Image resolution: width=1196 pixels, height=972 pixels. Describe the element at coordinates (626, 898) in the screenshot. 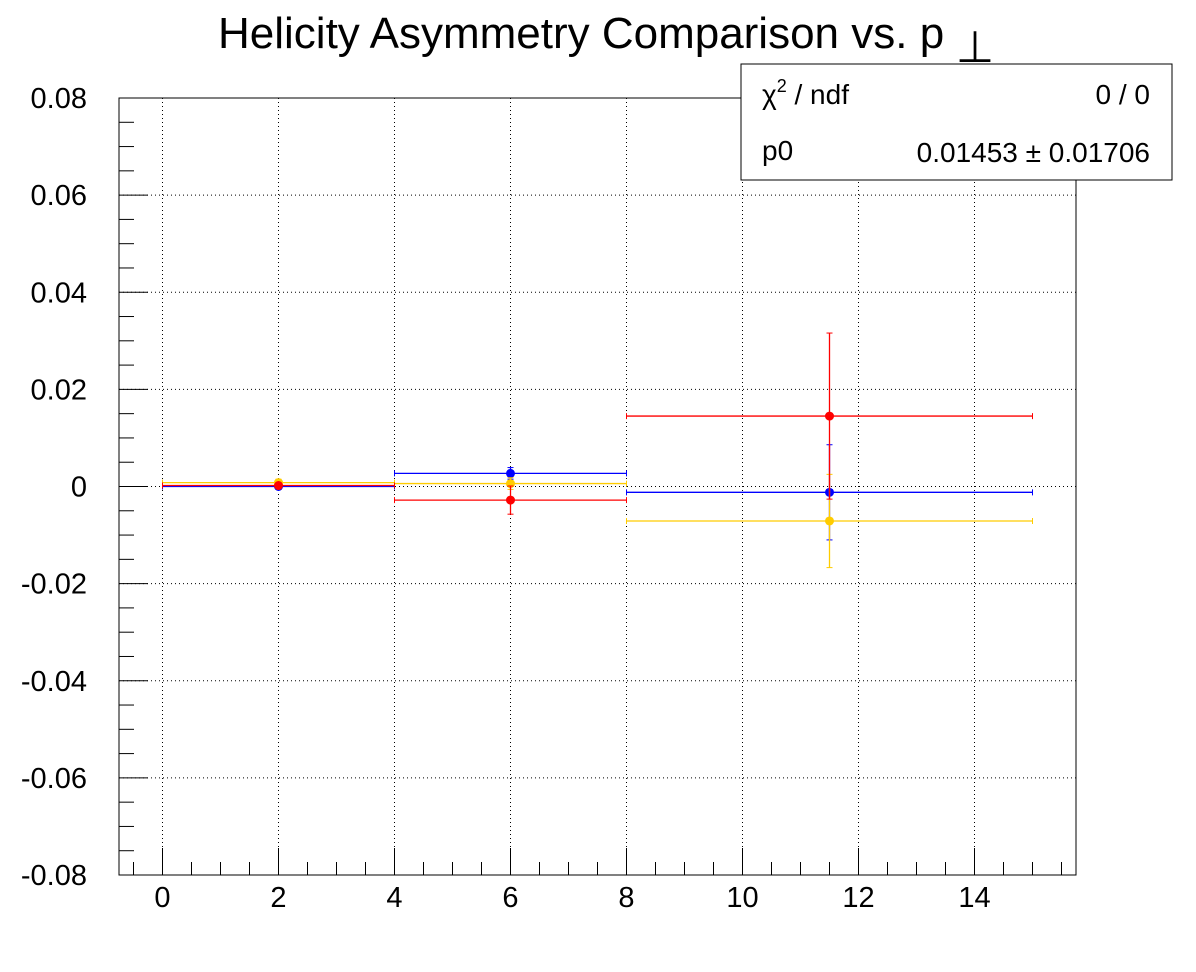

I see `x-tick-label: 8` at that location.